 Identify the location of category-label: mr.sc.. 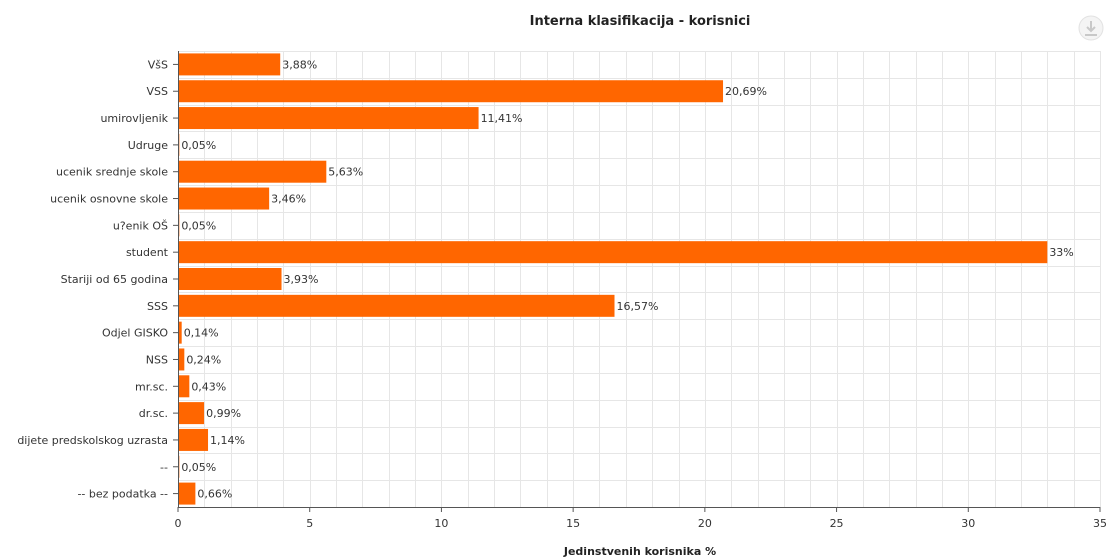
(151, 386).